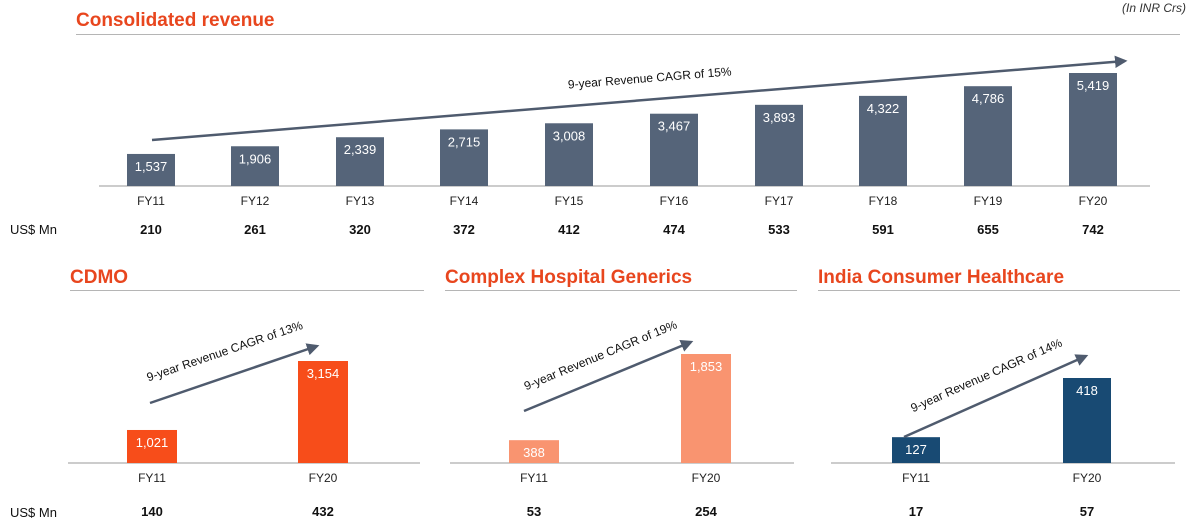 This screenshot has height=527, width=1200. What do you see at coordinates (151, 229) in the screenshot?
I see `usd-value-consolidated-fy11: 210` at bounding box center [151, 229].